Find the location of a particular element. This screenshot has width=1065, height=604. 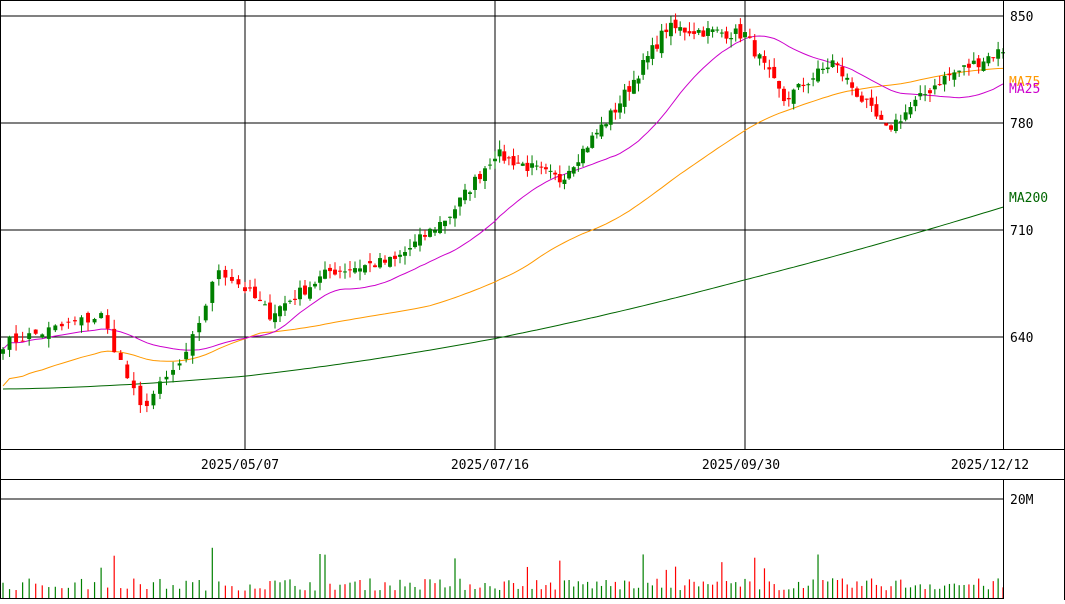

y-tick-label-780: 780 is located at coordinates (1021, 124).